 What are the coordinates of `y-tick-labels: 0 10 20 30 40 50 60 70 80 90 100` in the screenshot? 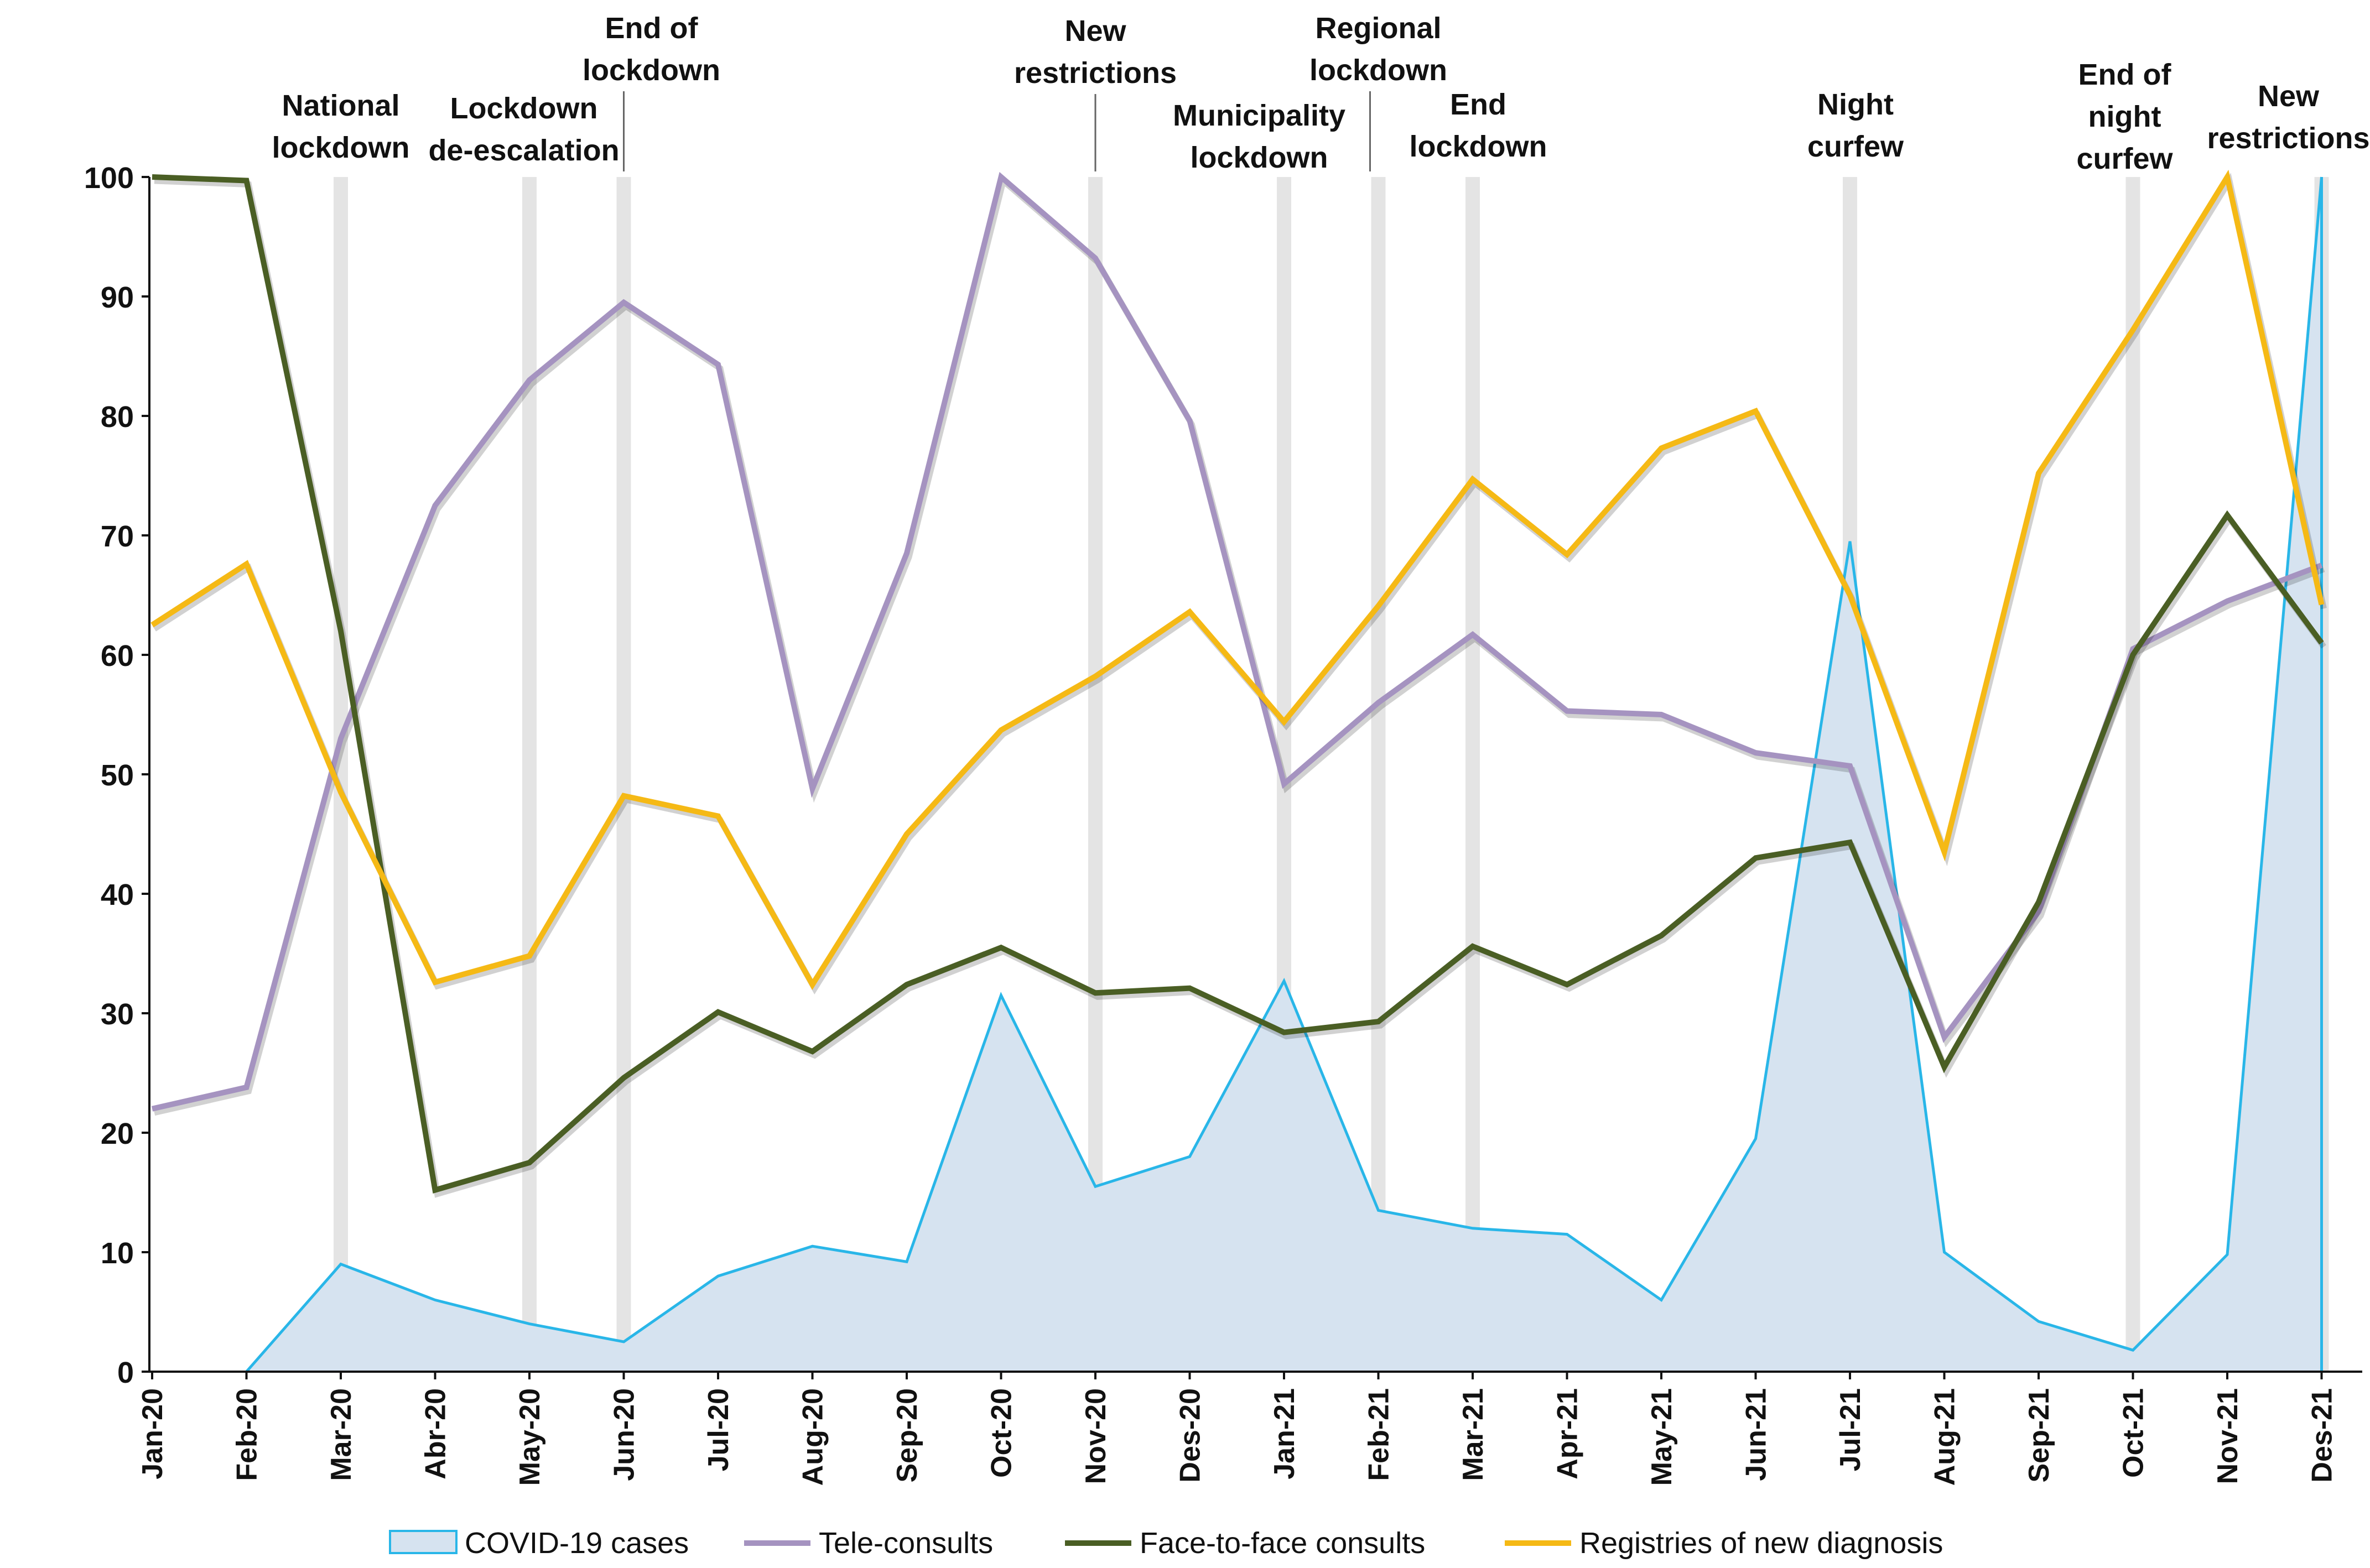 It's located at (109, 775).